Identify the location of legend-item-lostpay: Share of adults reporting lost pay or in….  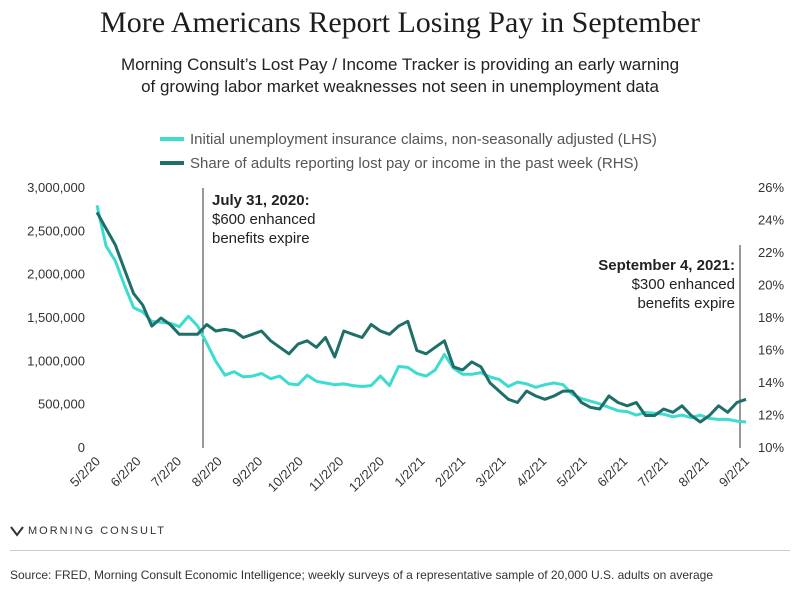
(408, 163).